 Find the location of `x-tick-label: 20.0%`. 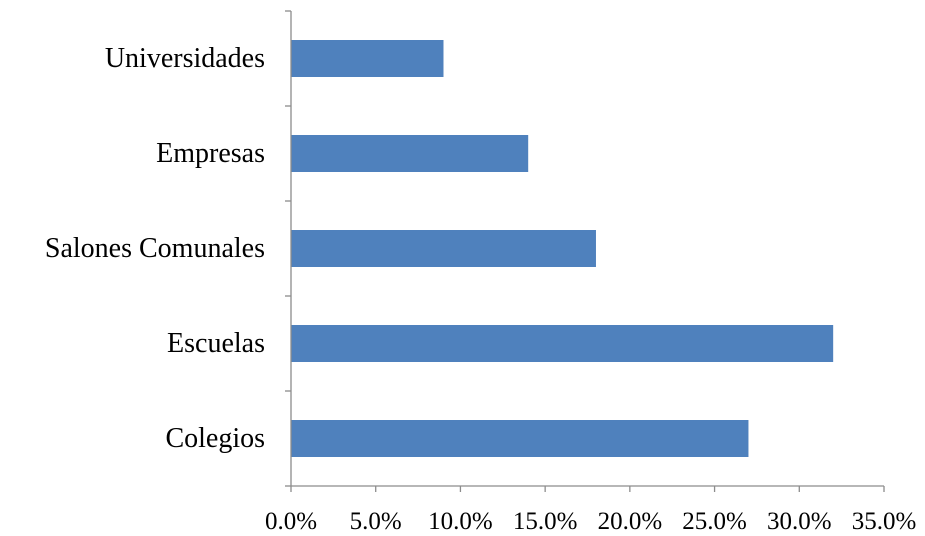

x-tick-label: 20.0% is located at coordinates (630, 521).